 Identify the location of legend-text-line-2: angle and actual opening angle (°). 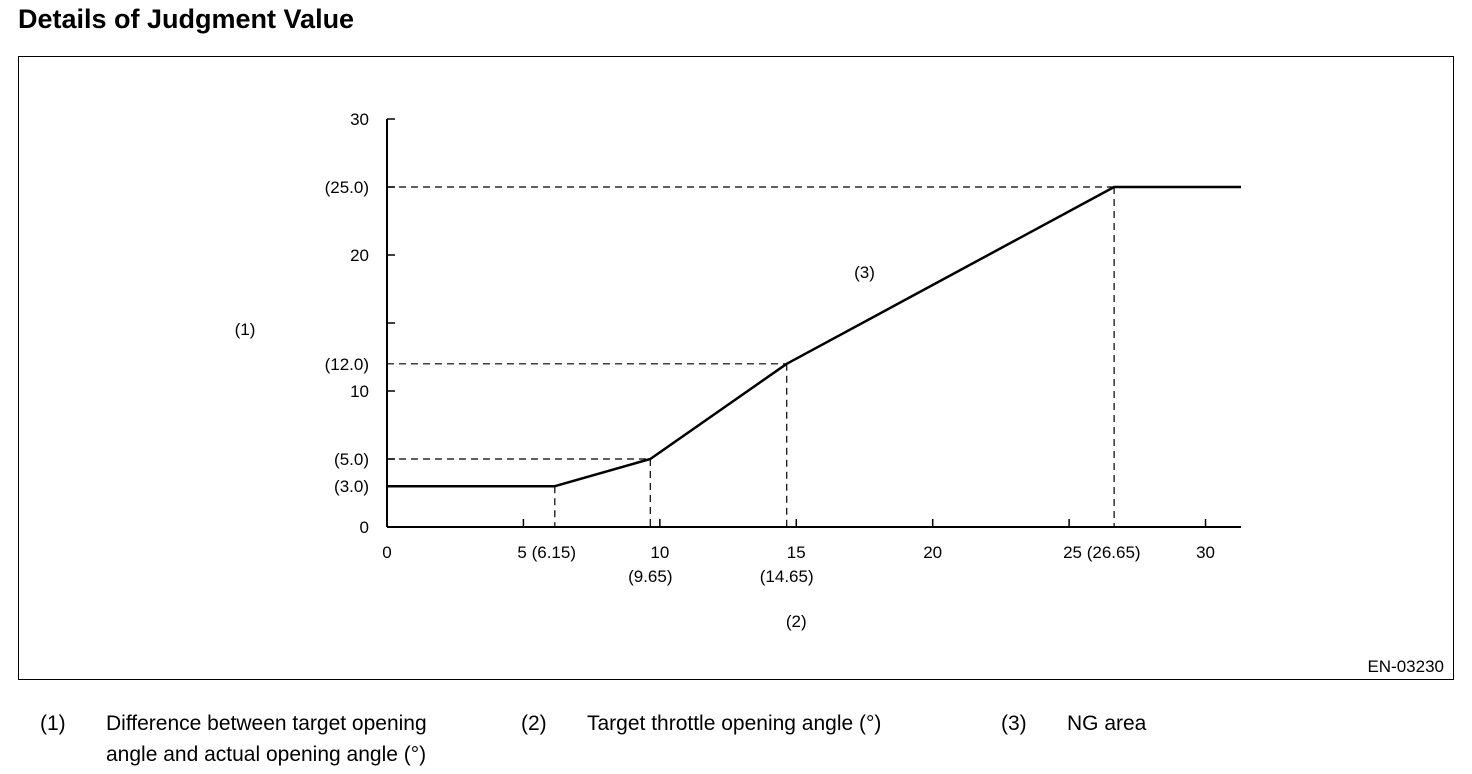
(266, 754).